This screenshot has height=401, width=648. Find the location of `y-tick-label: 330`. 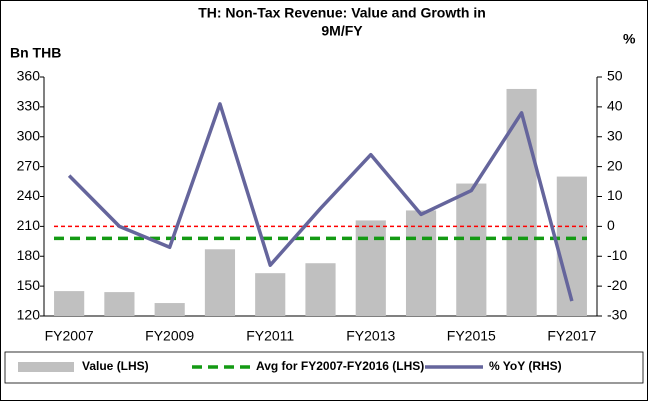

y-tick-label: 330 is located at coordinates (29, 106).